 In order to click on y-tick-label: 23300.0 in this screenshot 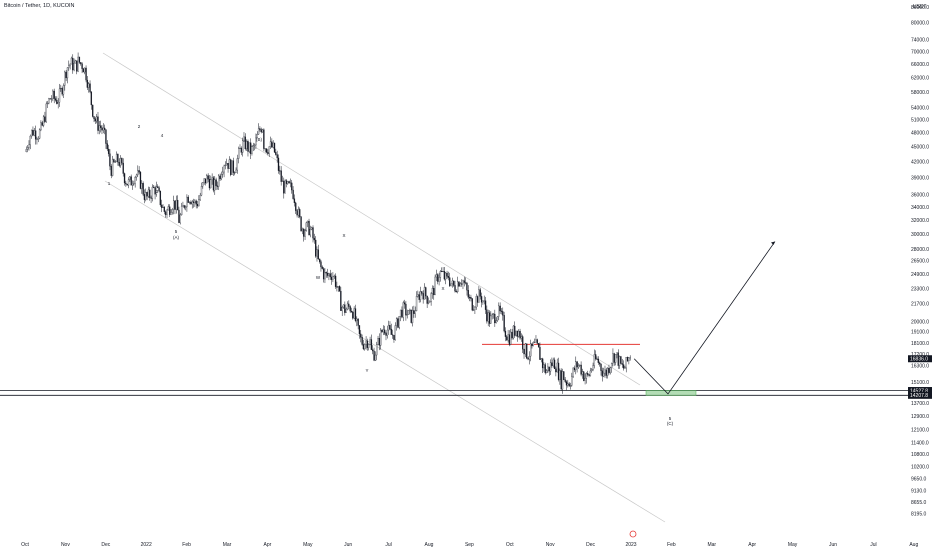, I will do `click(920, 289)`.